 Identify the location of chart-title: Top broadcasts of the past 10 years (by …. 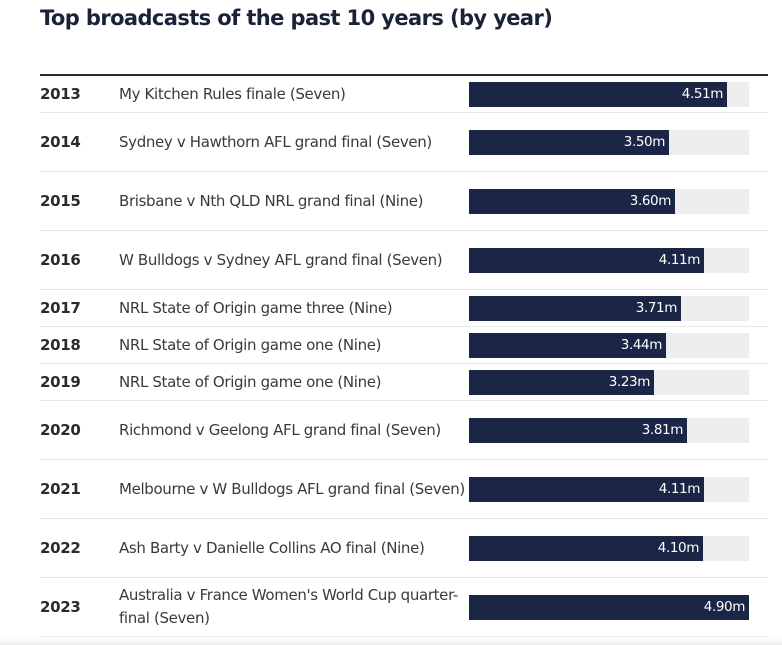
(296, 18).